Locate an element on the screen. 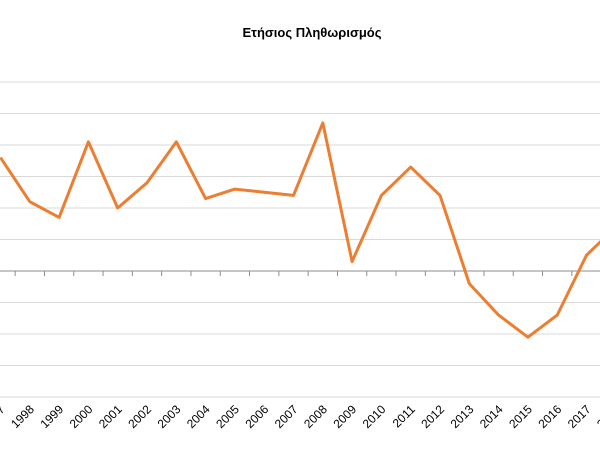 This screenshot has height=460, width=600. x-tick-label: 2017 is located at coordinates (579, 416).